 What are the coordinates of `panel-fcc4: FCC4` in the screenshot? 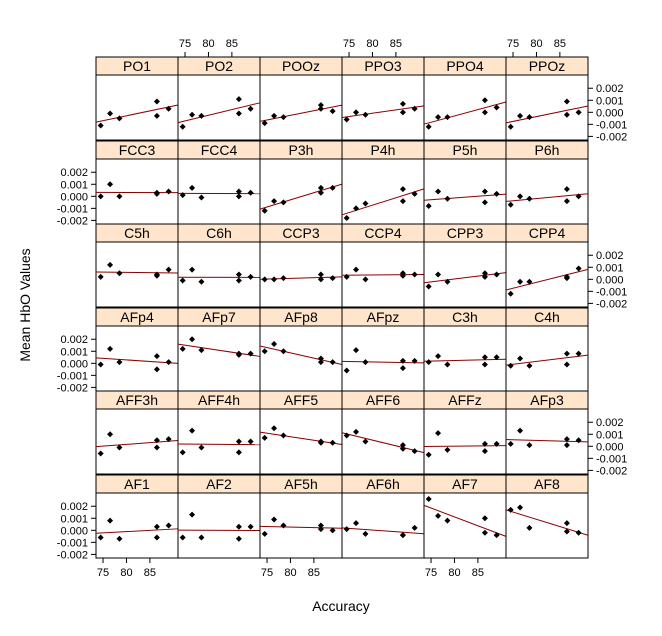 It's located at (219, 182).